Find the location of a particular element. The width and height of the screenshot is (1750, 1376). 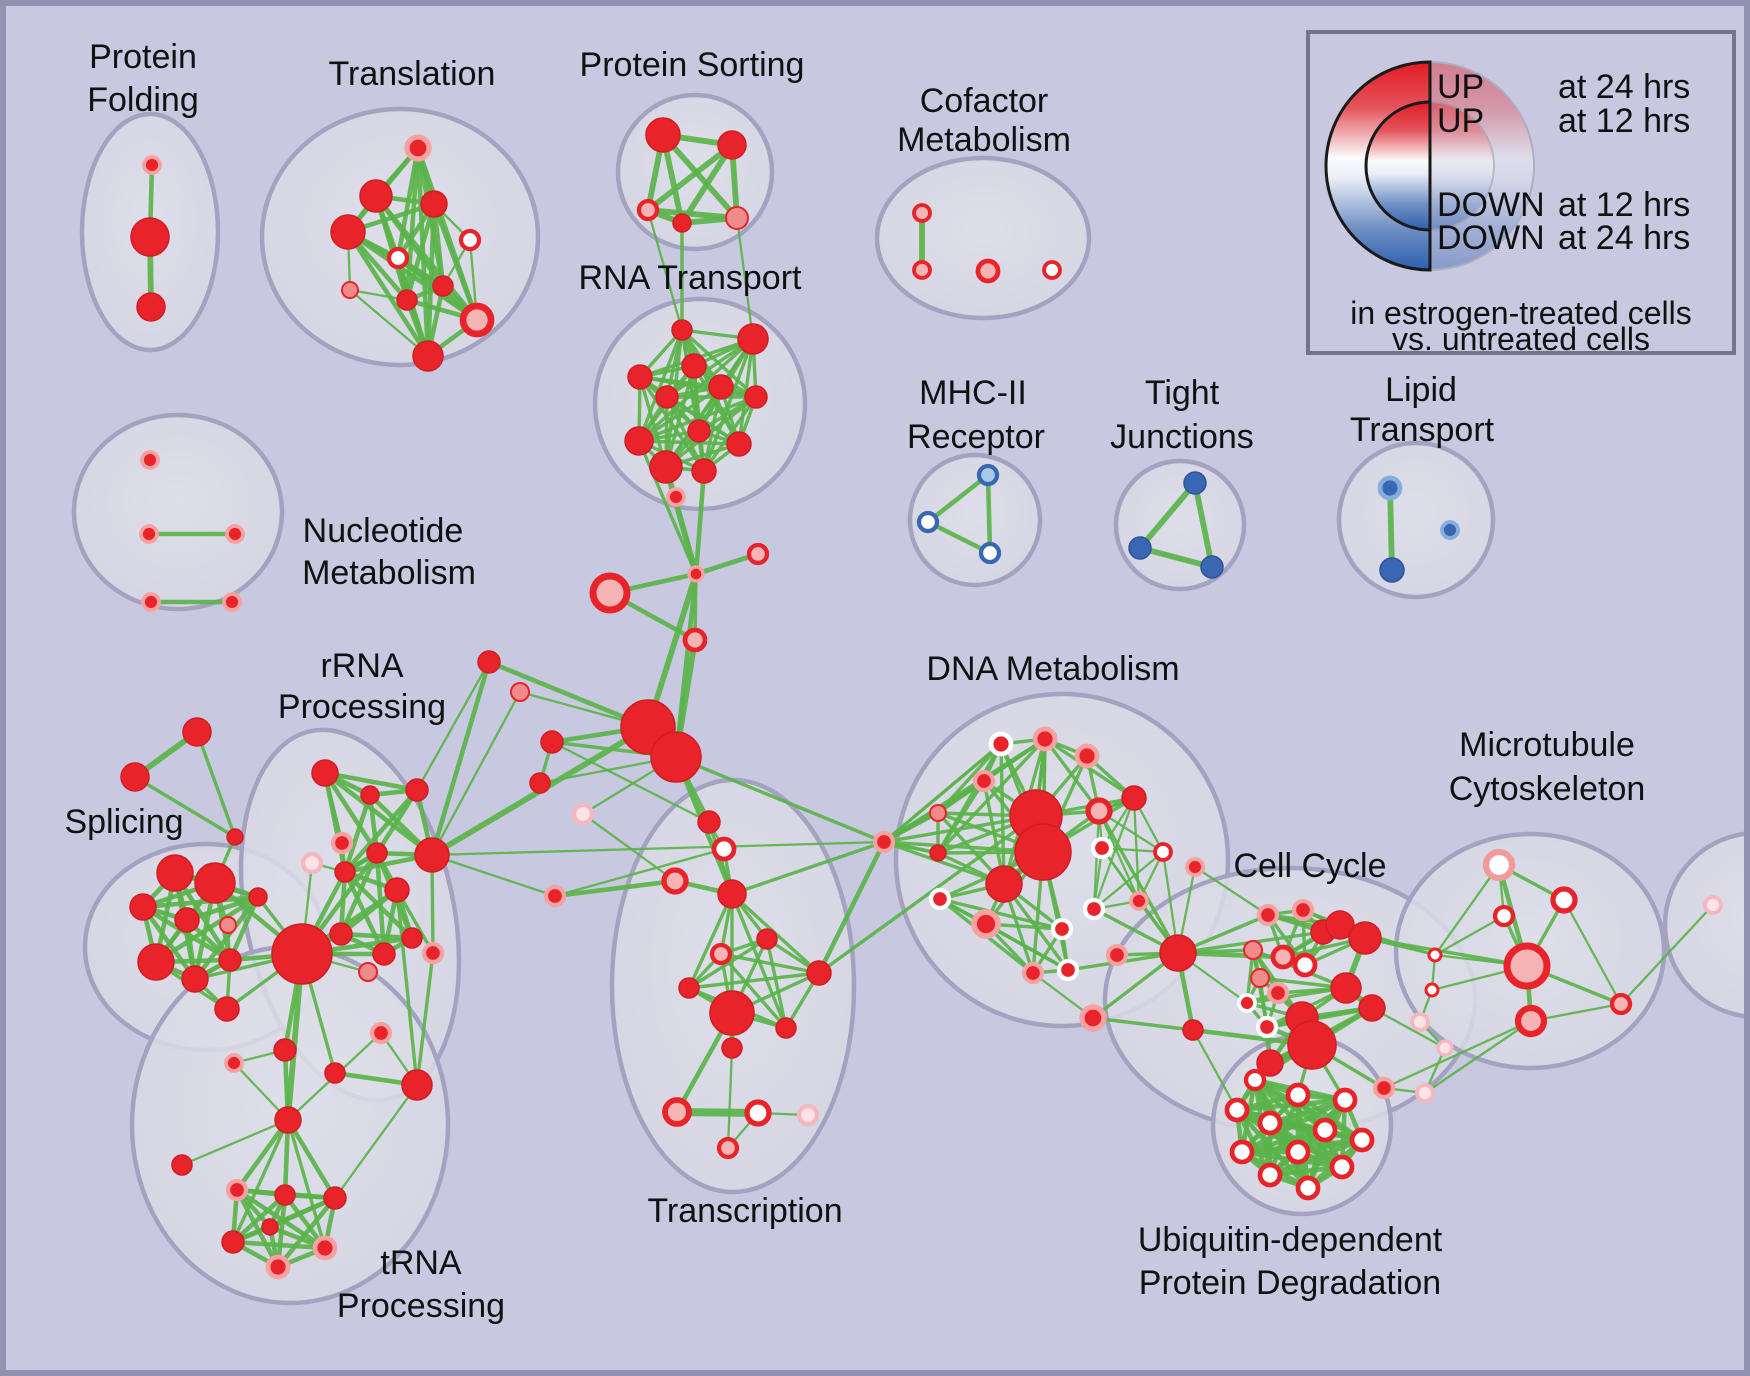

network-node-44-bw is located at coordinates (990, 553).